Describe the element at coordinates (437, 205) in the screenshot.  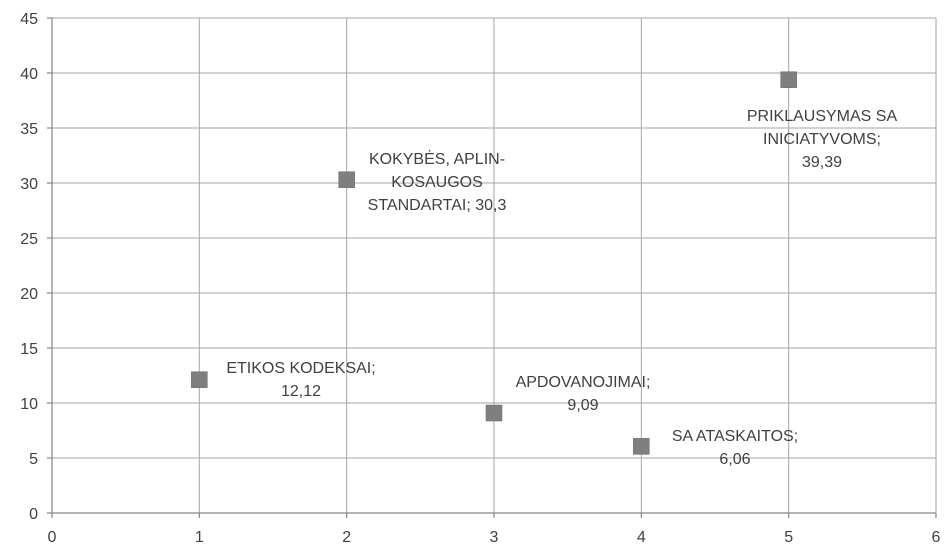
I see `data-label: STANDARTAI; 30,3` at that location.